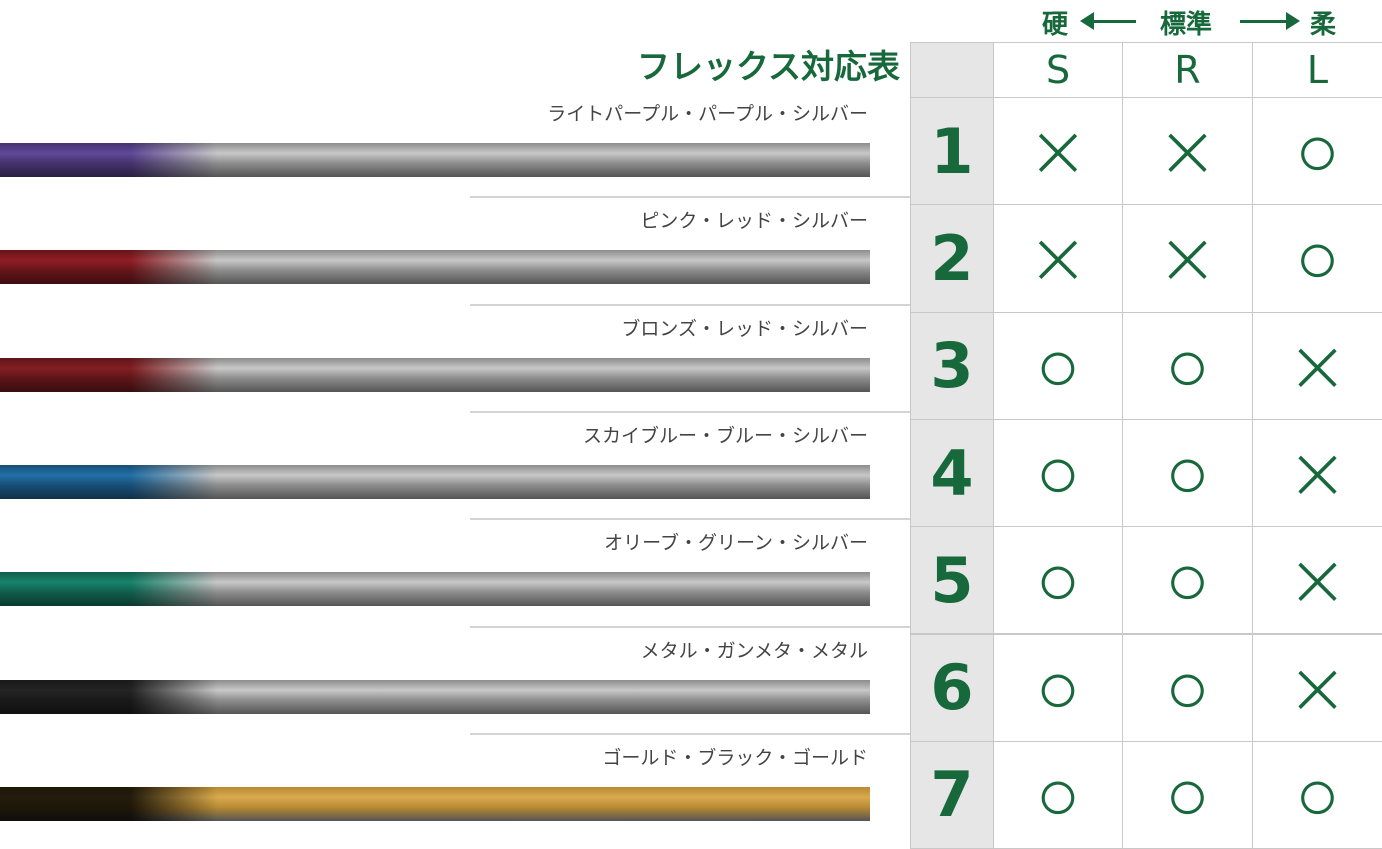 This screenshot has width=1382, height=849. I want to click on row-label: オリーブ・グリーン・シルバー, so click(736, 543).